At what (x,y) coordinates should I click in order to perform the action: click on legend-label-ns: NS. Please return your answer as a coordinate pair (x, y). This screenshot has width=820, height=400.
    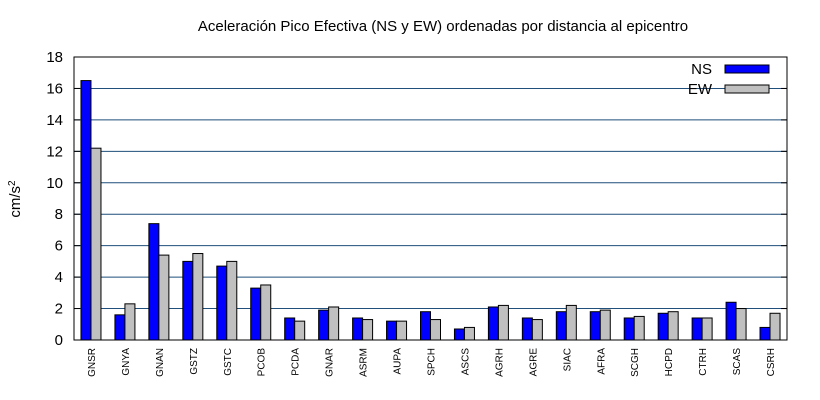
    Looking at the image, I should click on (701, 69).